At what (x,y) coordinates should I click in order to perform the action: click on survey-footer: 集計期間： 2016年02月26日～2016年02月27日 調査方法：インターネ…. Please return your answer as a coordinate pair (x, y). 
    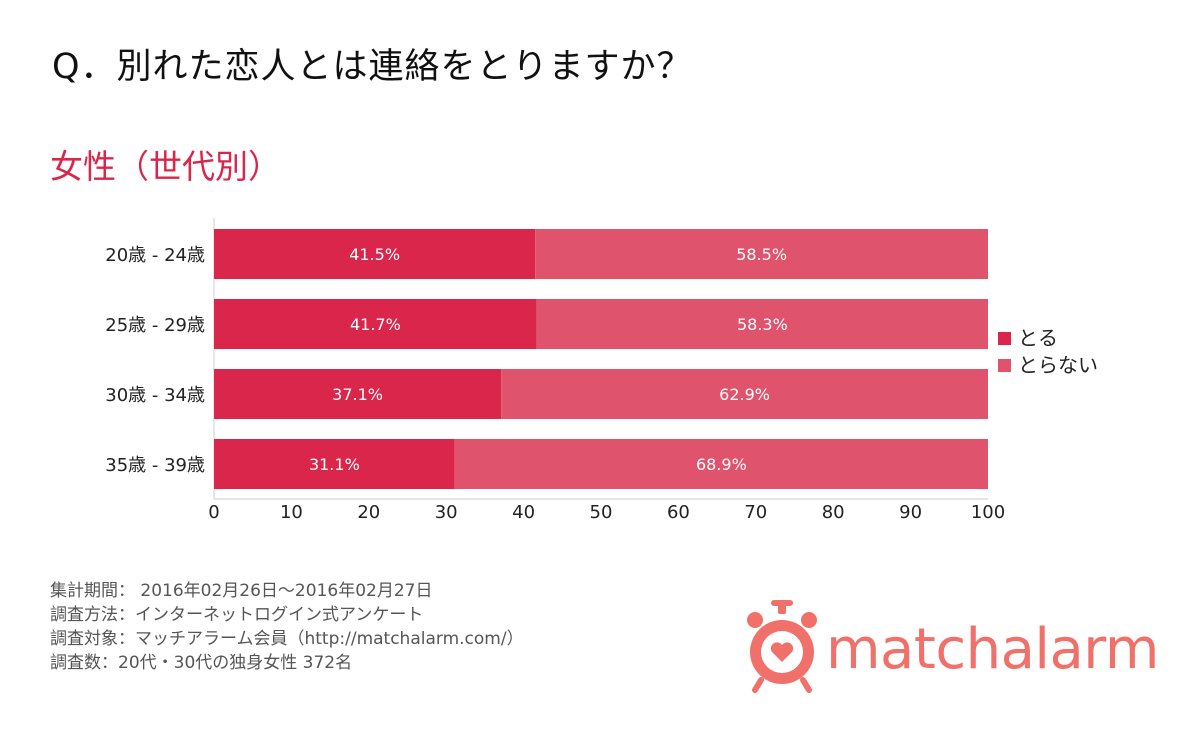
    Looking at the image, I should click on (287, 627).